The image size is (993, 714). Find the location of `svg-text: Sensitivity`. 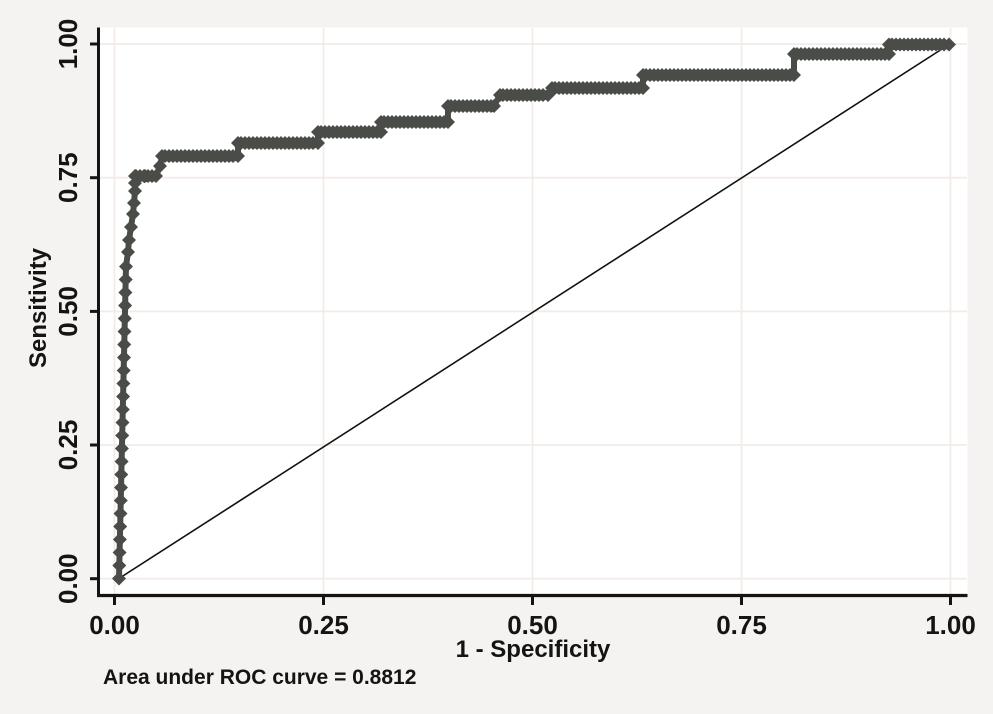

svg-text: Sensitivity is located at coordinates (38, 307).